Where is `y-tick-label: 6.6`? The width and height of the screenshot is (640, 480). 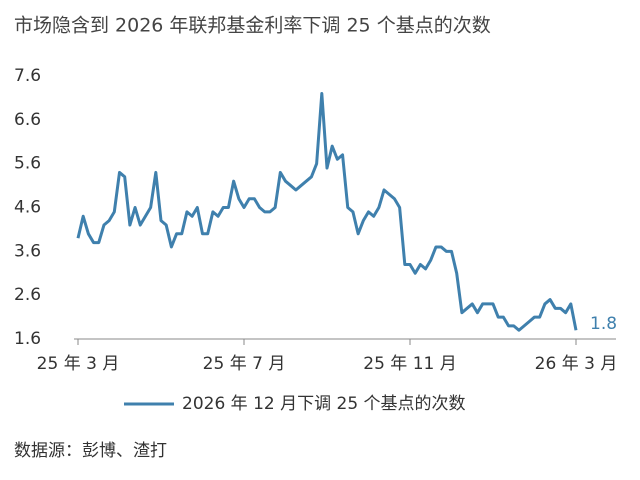 y-tick-label: 6.6 is located at coordinates (27, 120).